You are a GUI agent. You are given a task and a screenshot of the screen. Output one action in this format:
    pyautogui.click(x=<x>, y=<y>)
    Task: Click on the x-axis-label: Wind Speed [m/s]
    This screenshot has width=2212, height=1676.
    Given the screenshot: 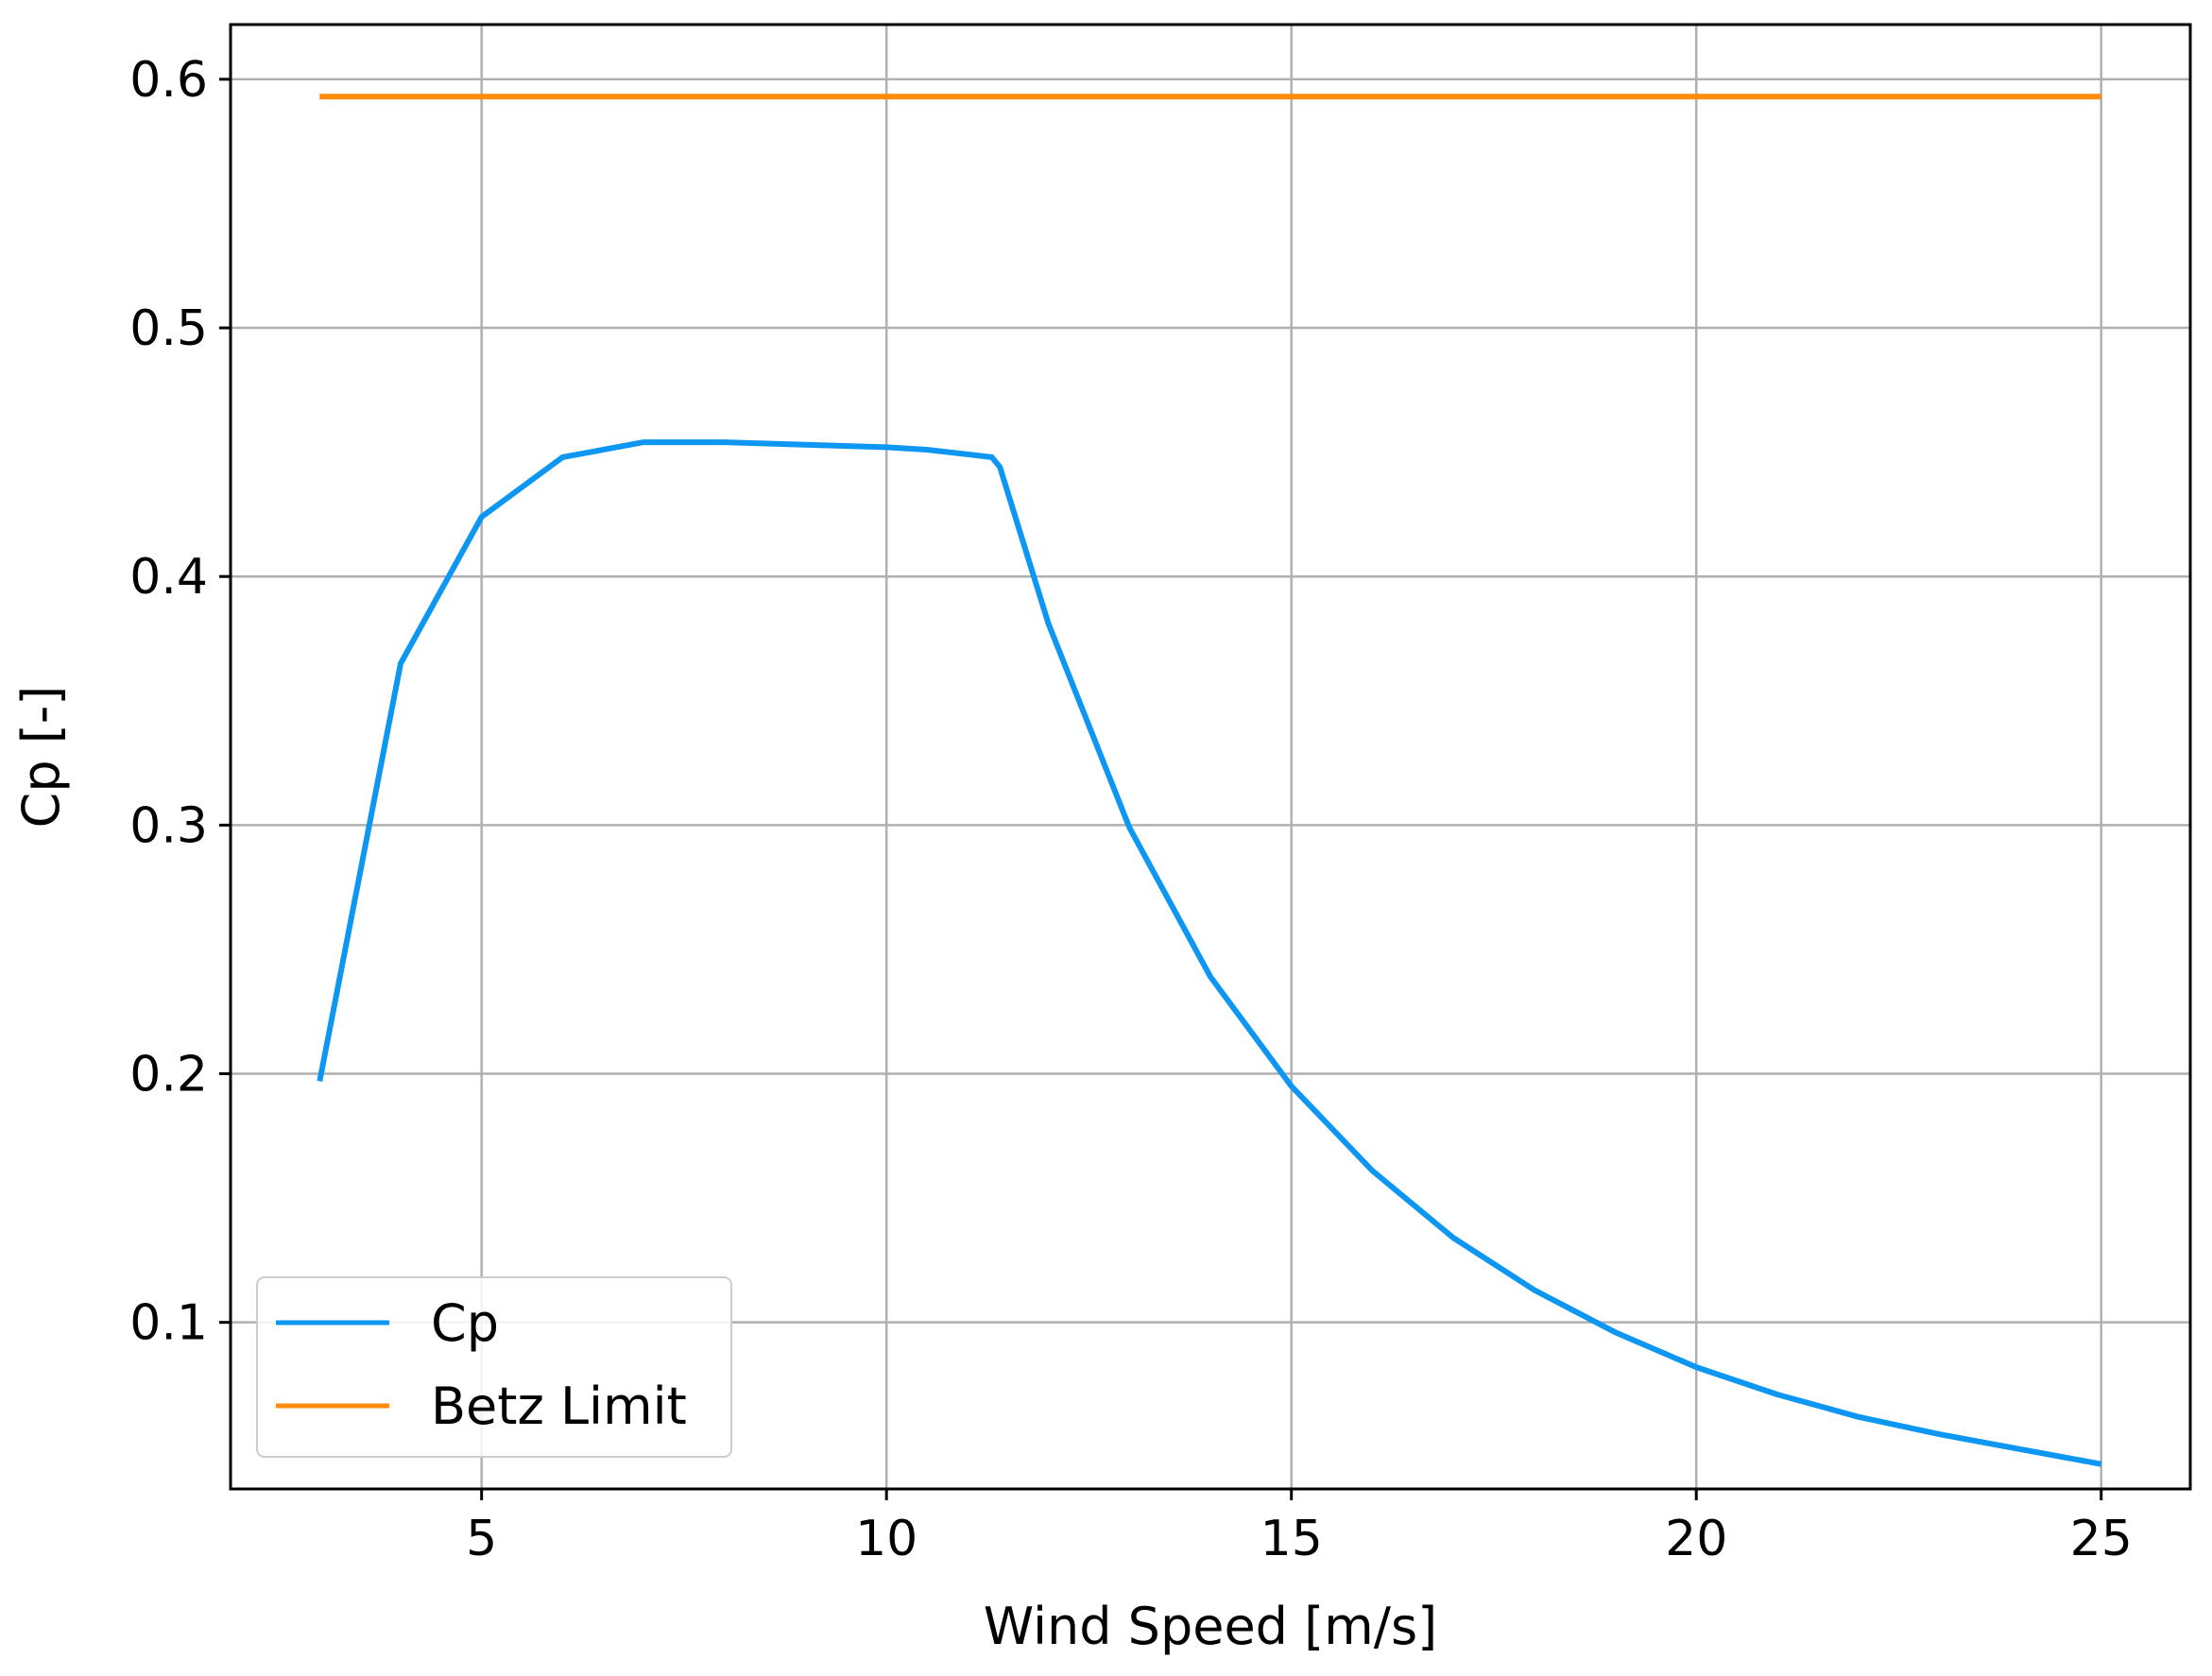 What is the action you would take?
    pyautogui.click(x=1210, y=1626)
    